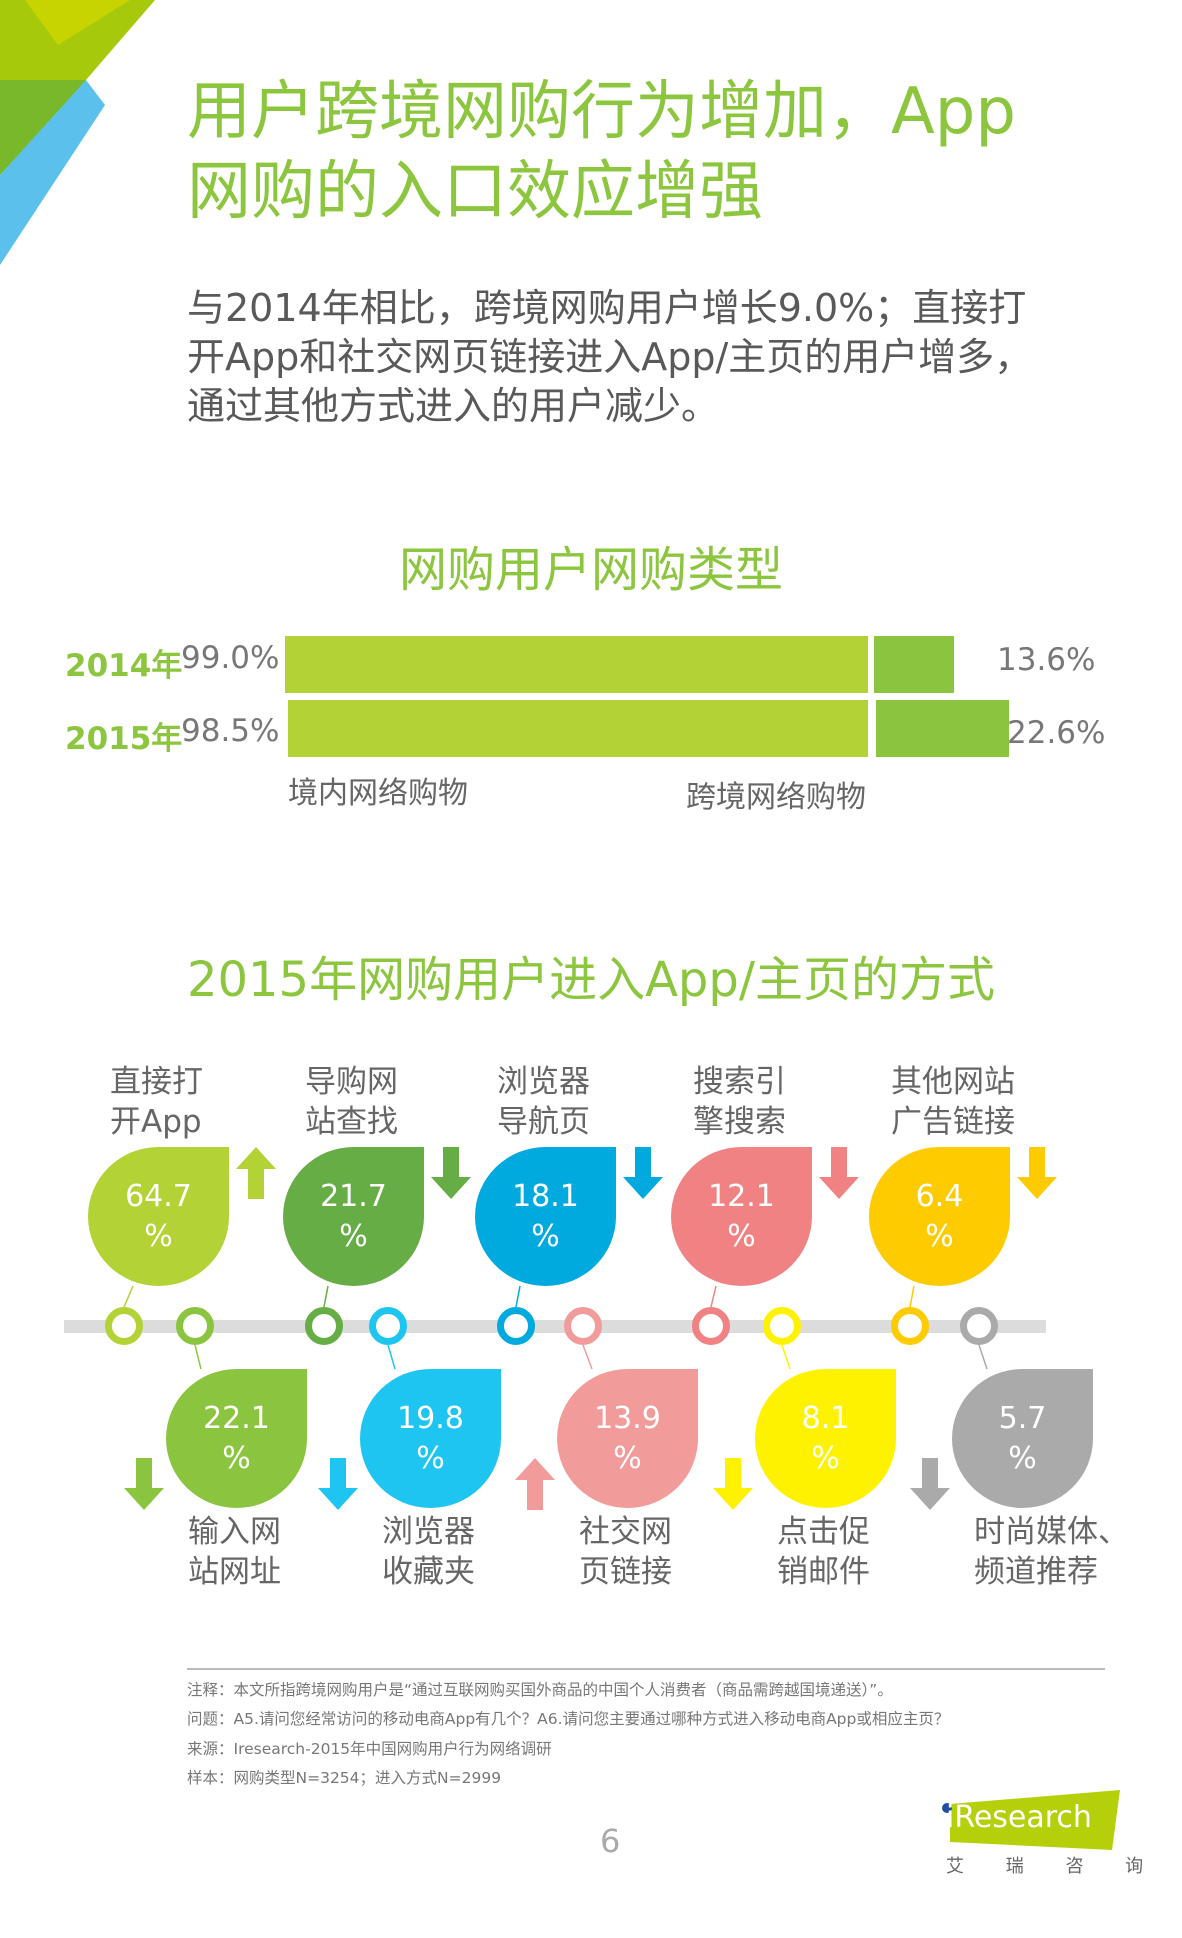 This screenshot has width=1182, height=1938. I want to click on title-line: 用户跨境网购行为增加，App, so click(602, 112).